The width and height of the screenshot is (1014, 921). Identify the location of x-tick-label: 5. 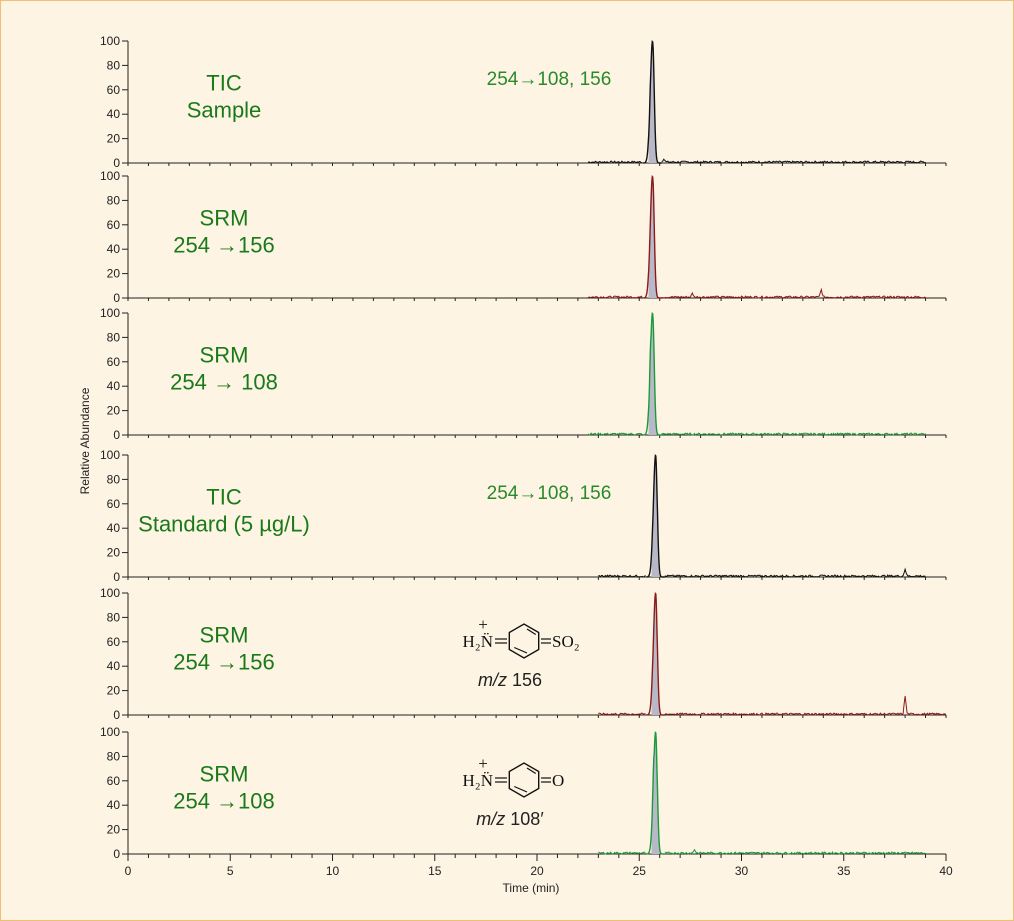
(230, 871).